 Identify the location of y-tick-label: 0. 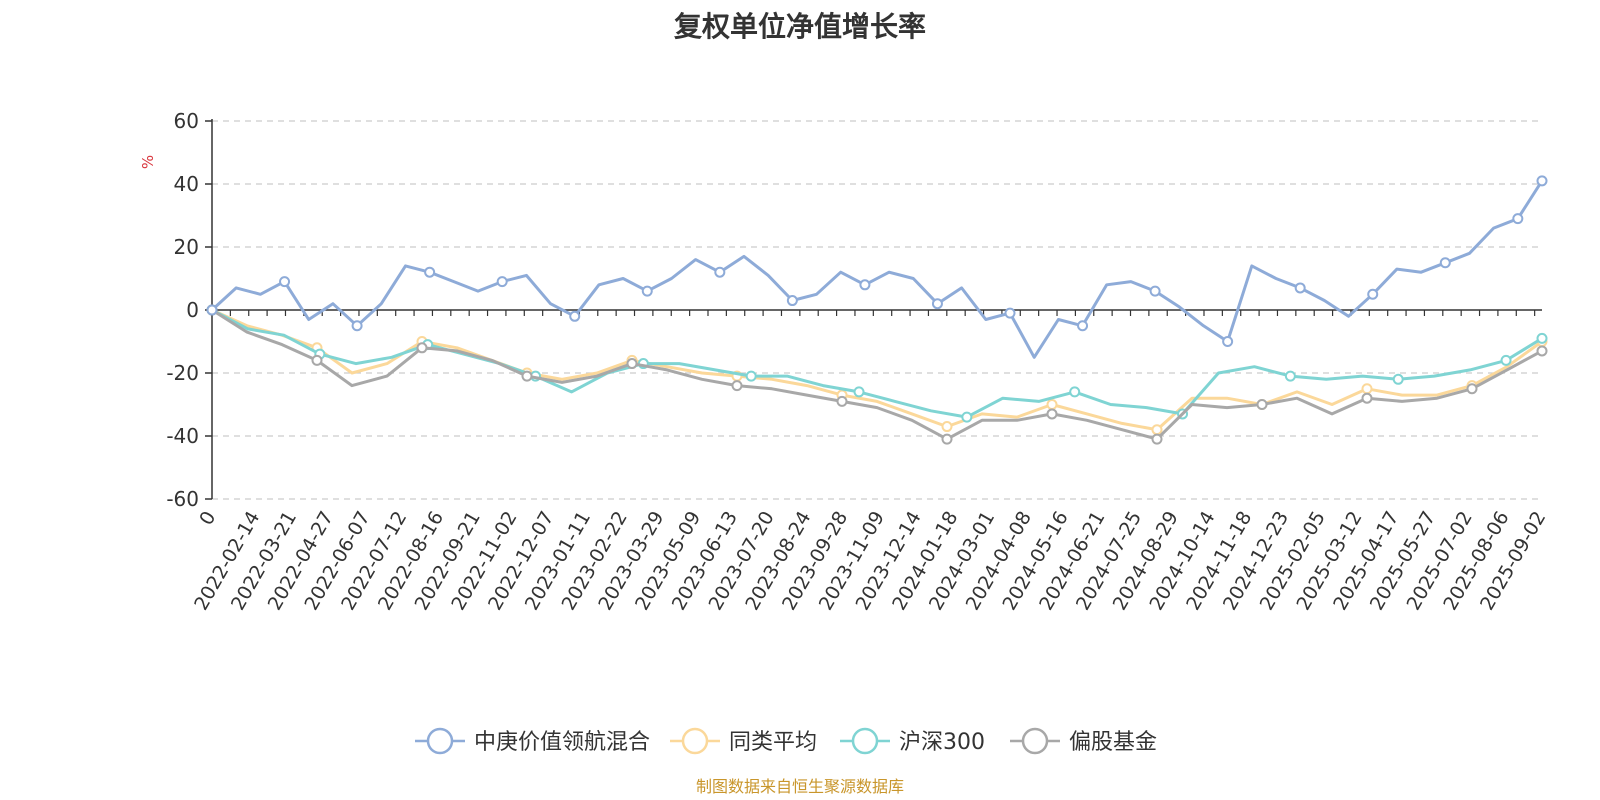
(192, 310).